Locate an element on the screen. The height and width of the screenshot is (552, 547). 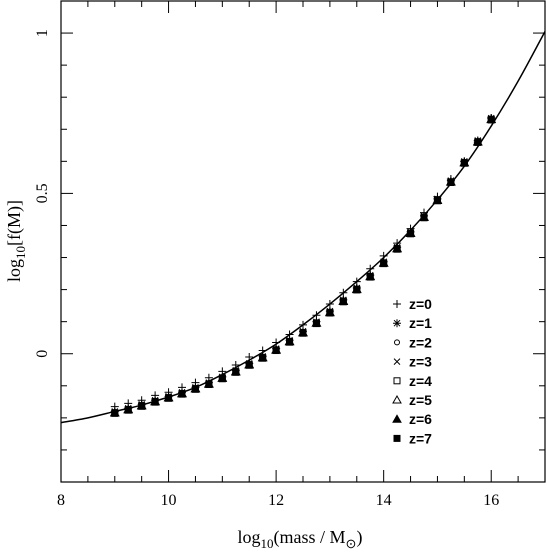
x-tick-label: 14 is located at coordinates (384, 500).